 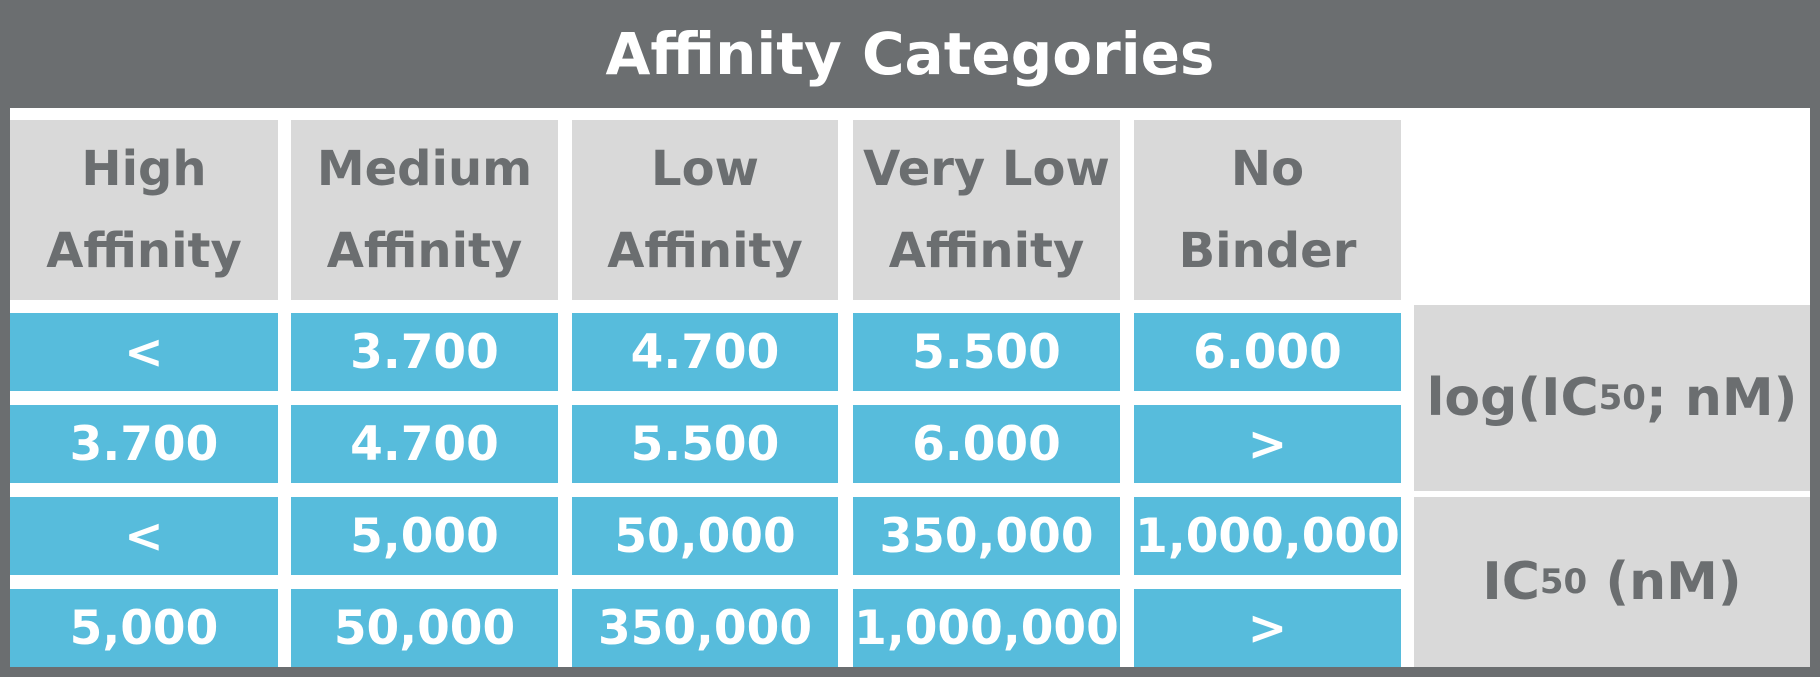 What do you see at coordinates (910, 54) in the screenshot?
I see `table-title: Affinity Categories` at bounding box center [910, 54].